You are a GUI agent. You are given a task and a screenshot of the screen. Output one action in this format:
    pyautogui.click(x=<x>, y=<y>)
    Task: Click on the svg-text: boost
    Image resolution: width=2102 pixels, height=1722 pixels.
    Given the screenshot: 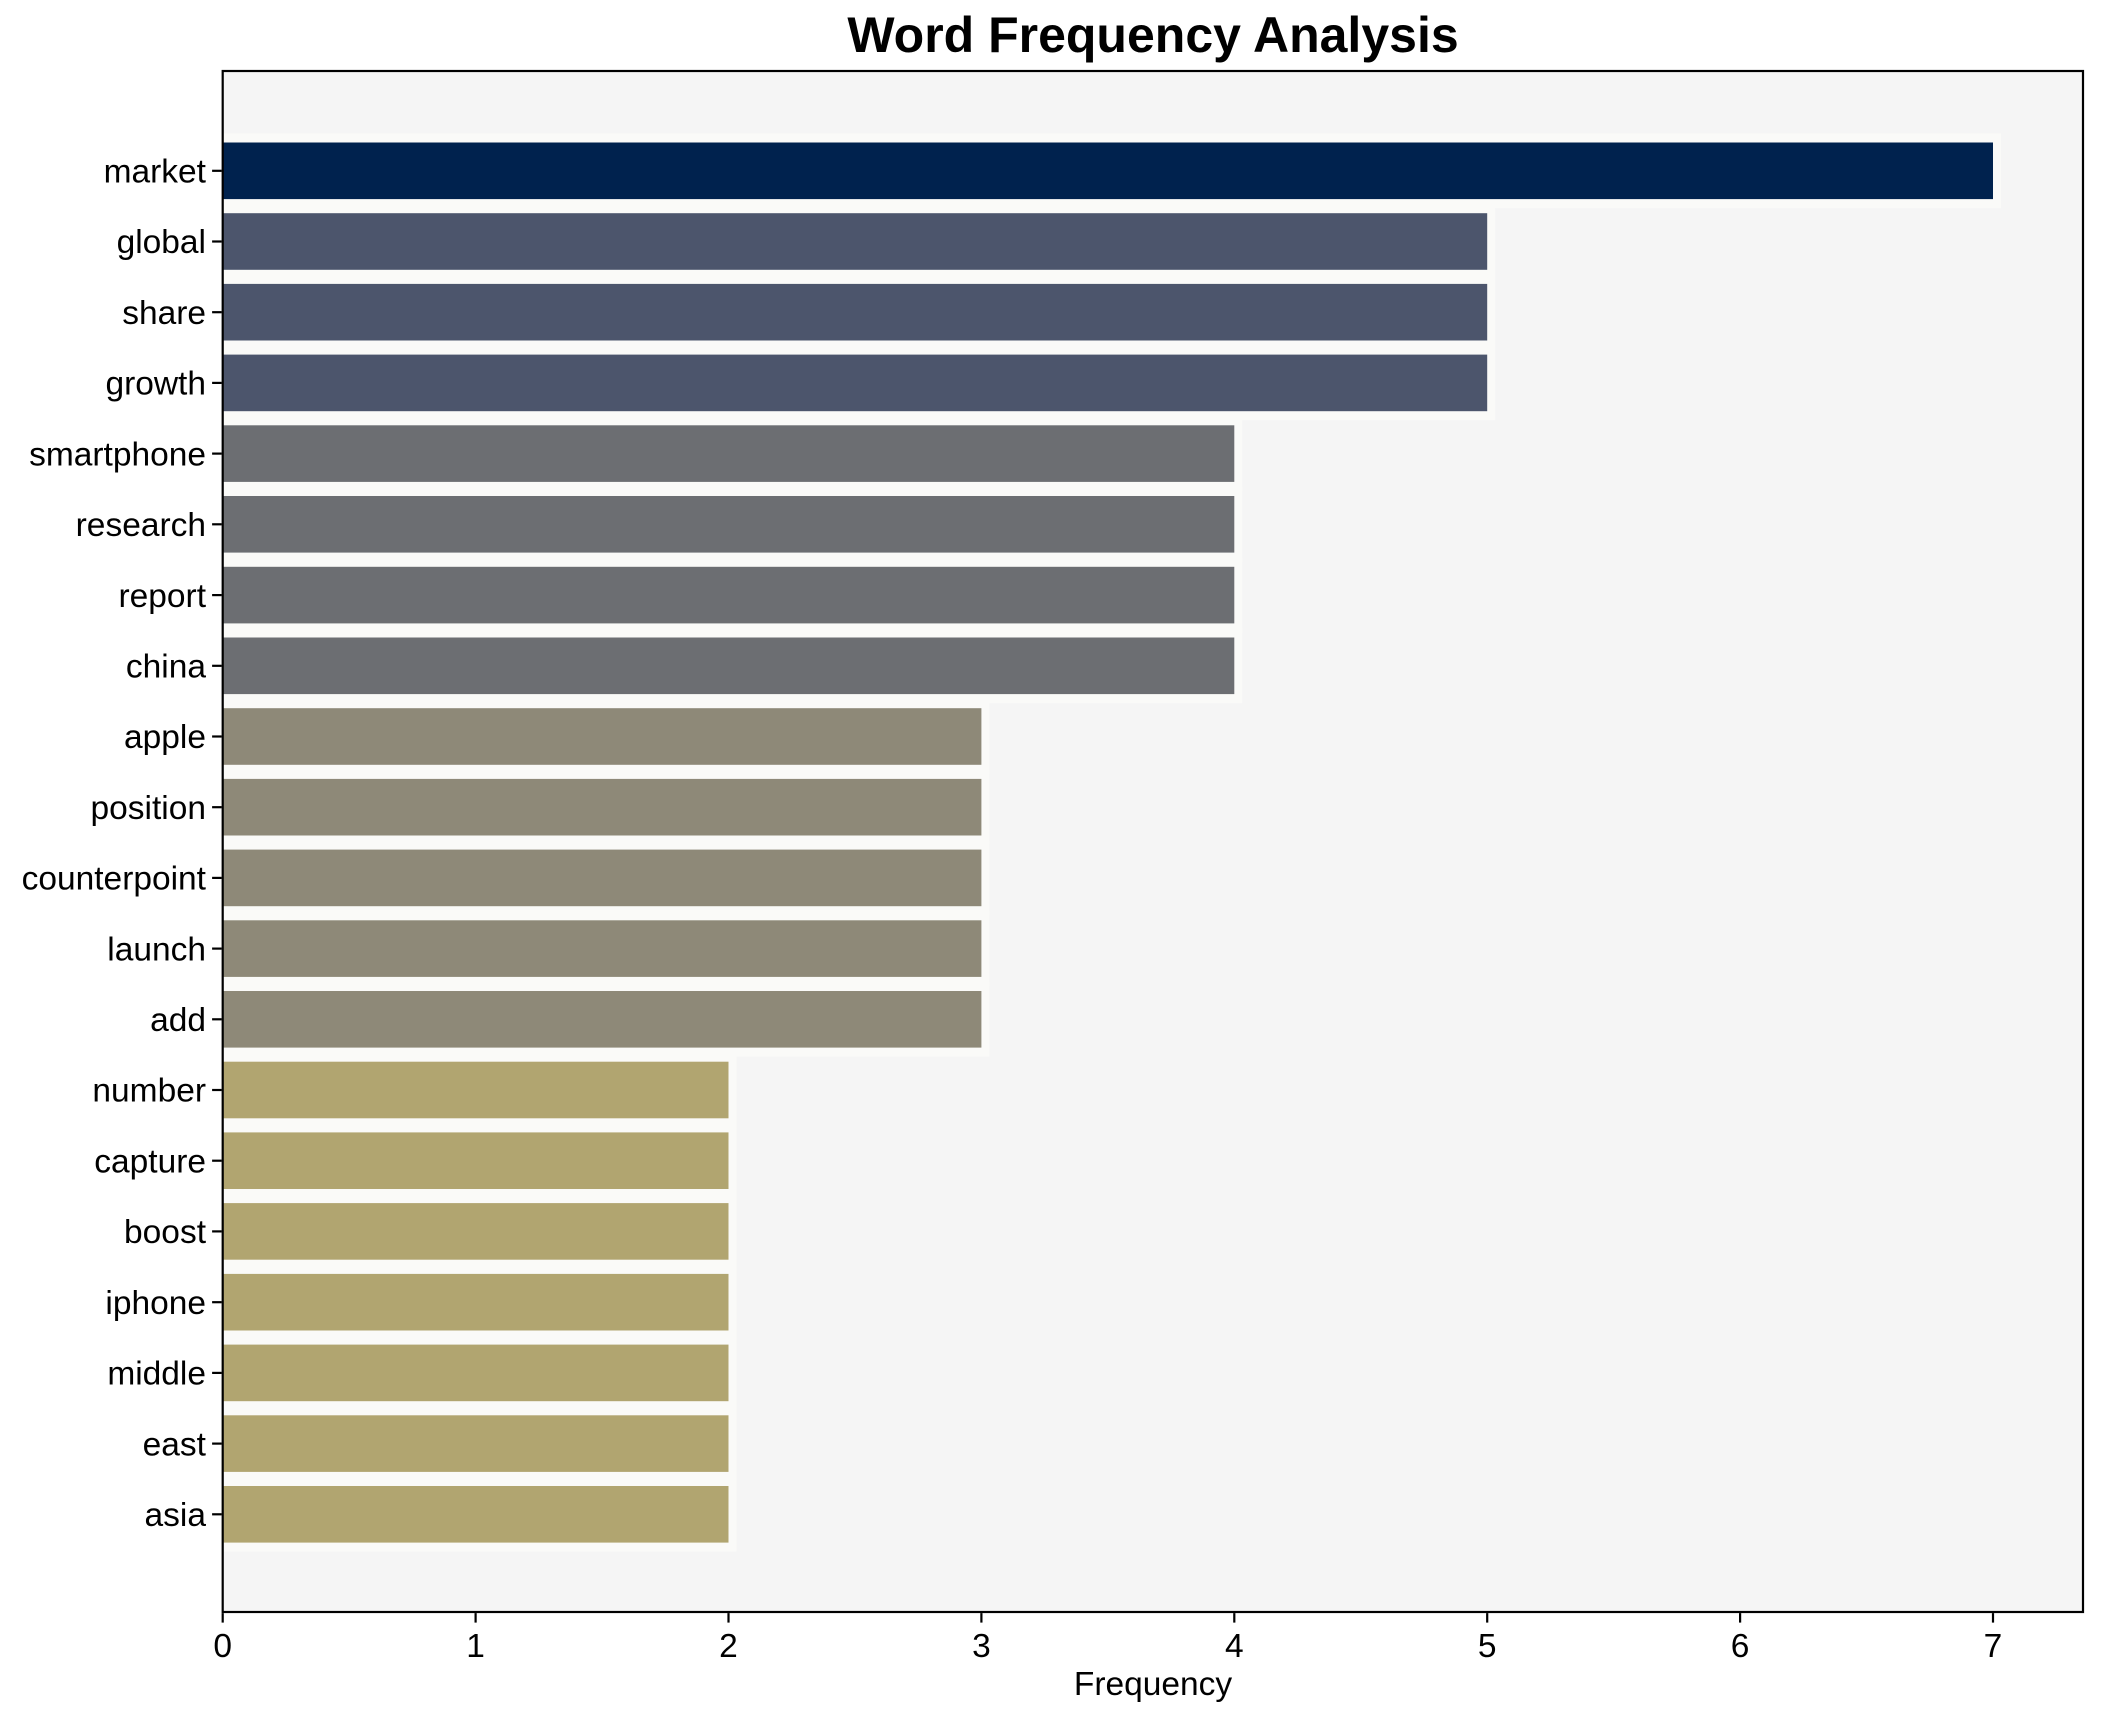 What is the action you would take?
    pyautogui.click(x=165, y=1232)
    